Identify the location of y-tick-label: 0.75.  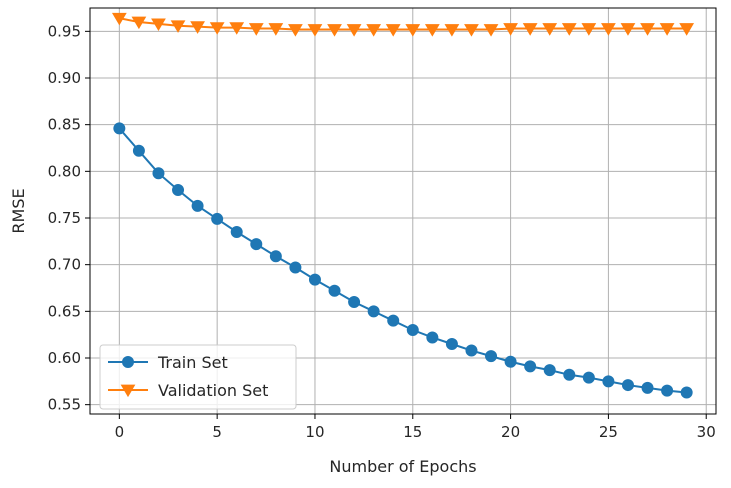
(64, 218).